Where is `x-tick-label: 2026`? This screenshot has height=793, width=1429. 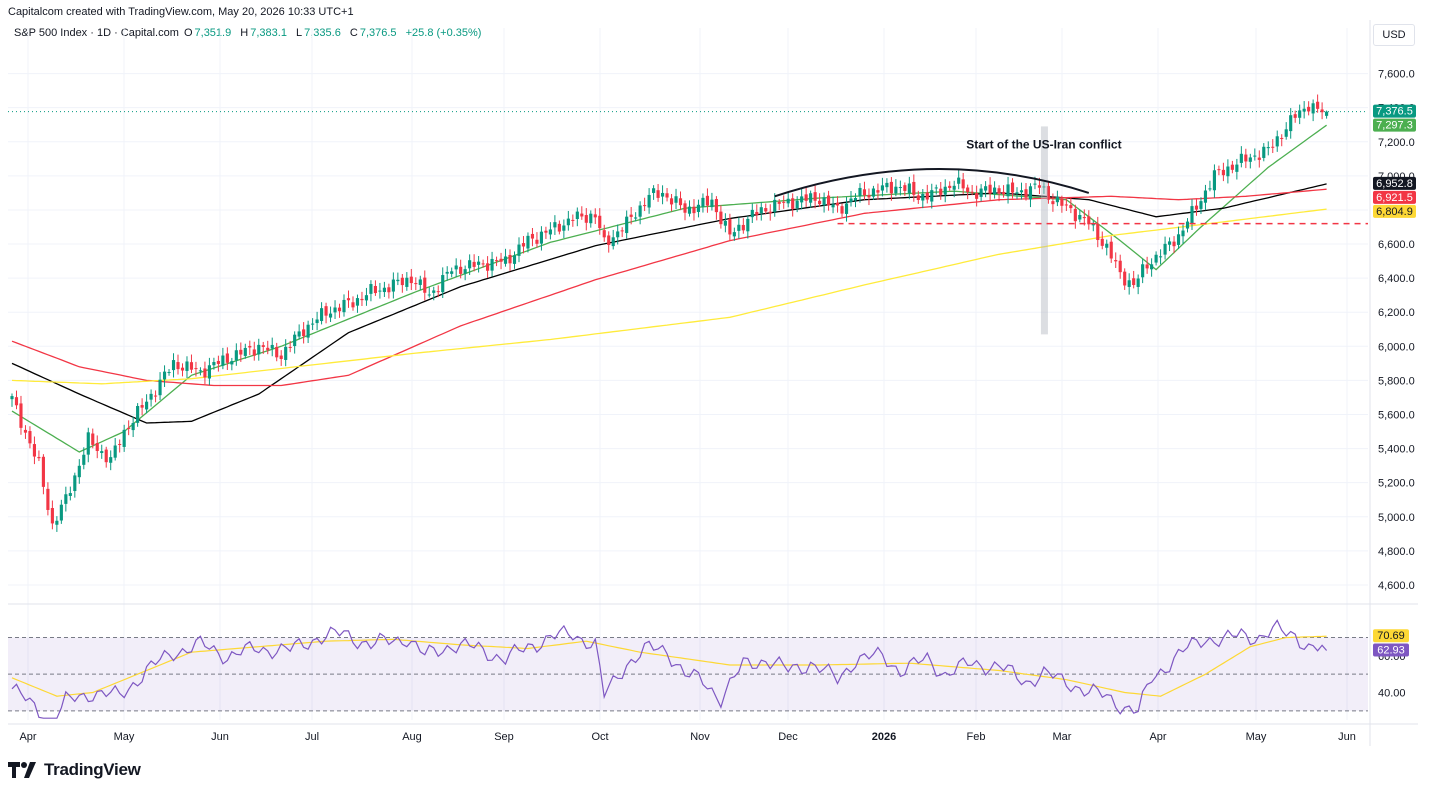 x-tick-label: 2026 is located at coordinates (884, 737).